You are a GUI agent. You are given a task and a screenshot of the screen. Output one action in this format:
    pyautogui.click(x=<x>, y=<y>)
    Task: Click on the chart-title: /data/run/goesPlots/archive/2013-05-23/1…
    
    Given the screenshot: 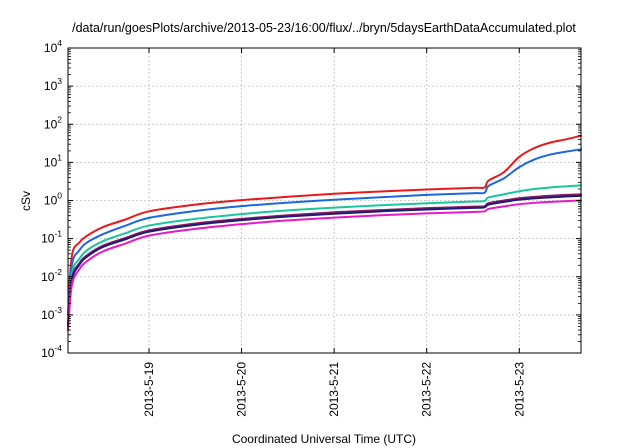 What is the action you would take?
    pyautogui.click(x=324, y=28)
    